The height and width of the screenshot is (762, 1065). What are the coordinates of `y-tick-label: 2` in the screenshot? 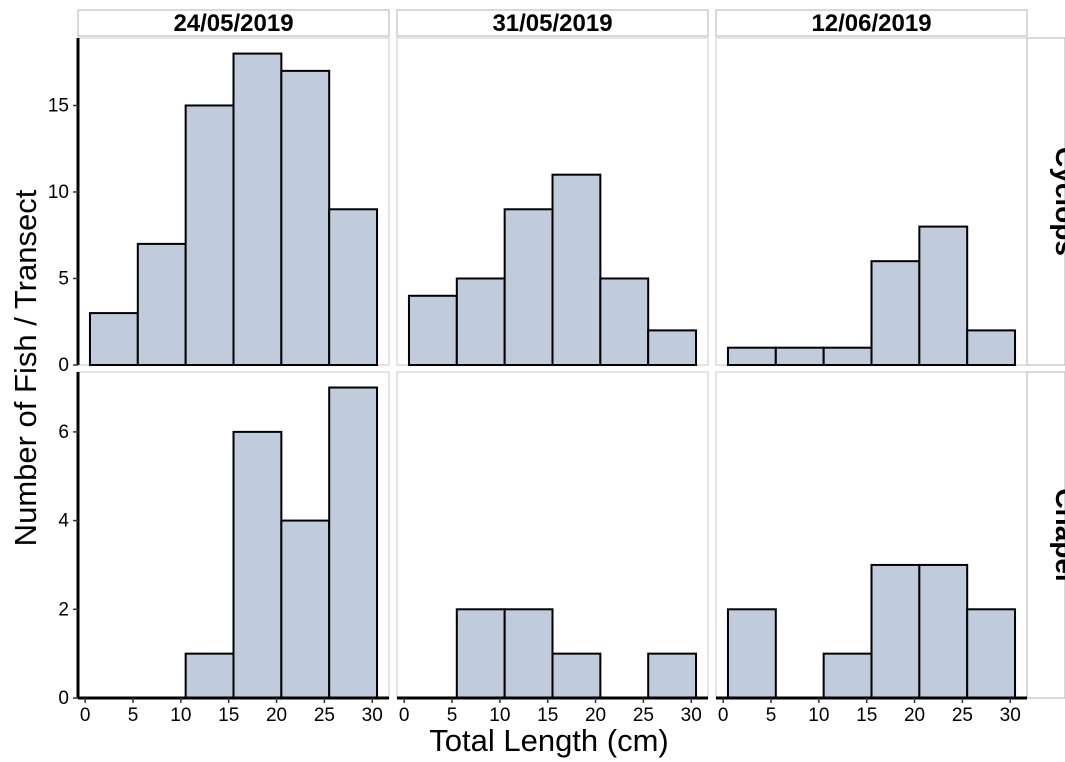 It's located at (63, 609).